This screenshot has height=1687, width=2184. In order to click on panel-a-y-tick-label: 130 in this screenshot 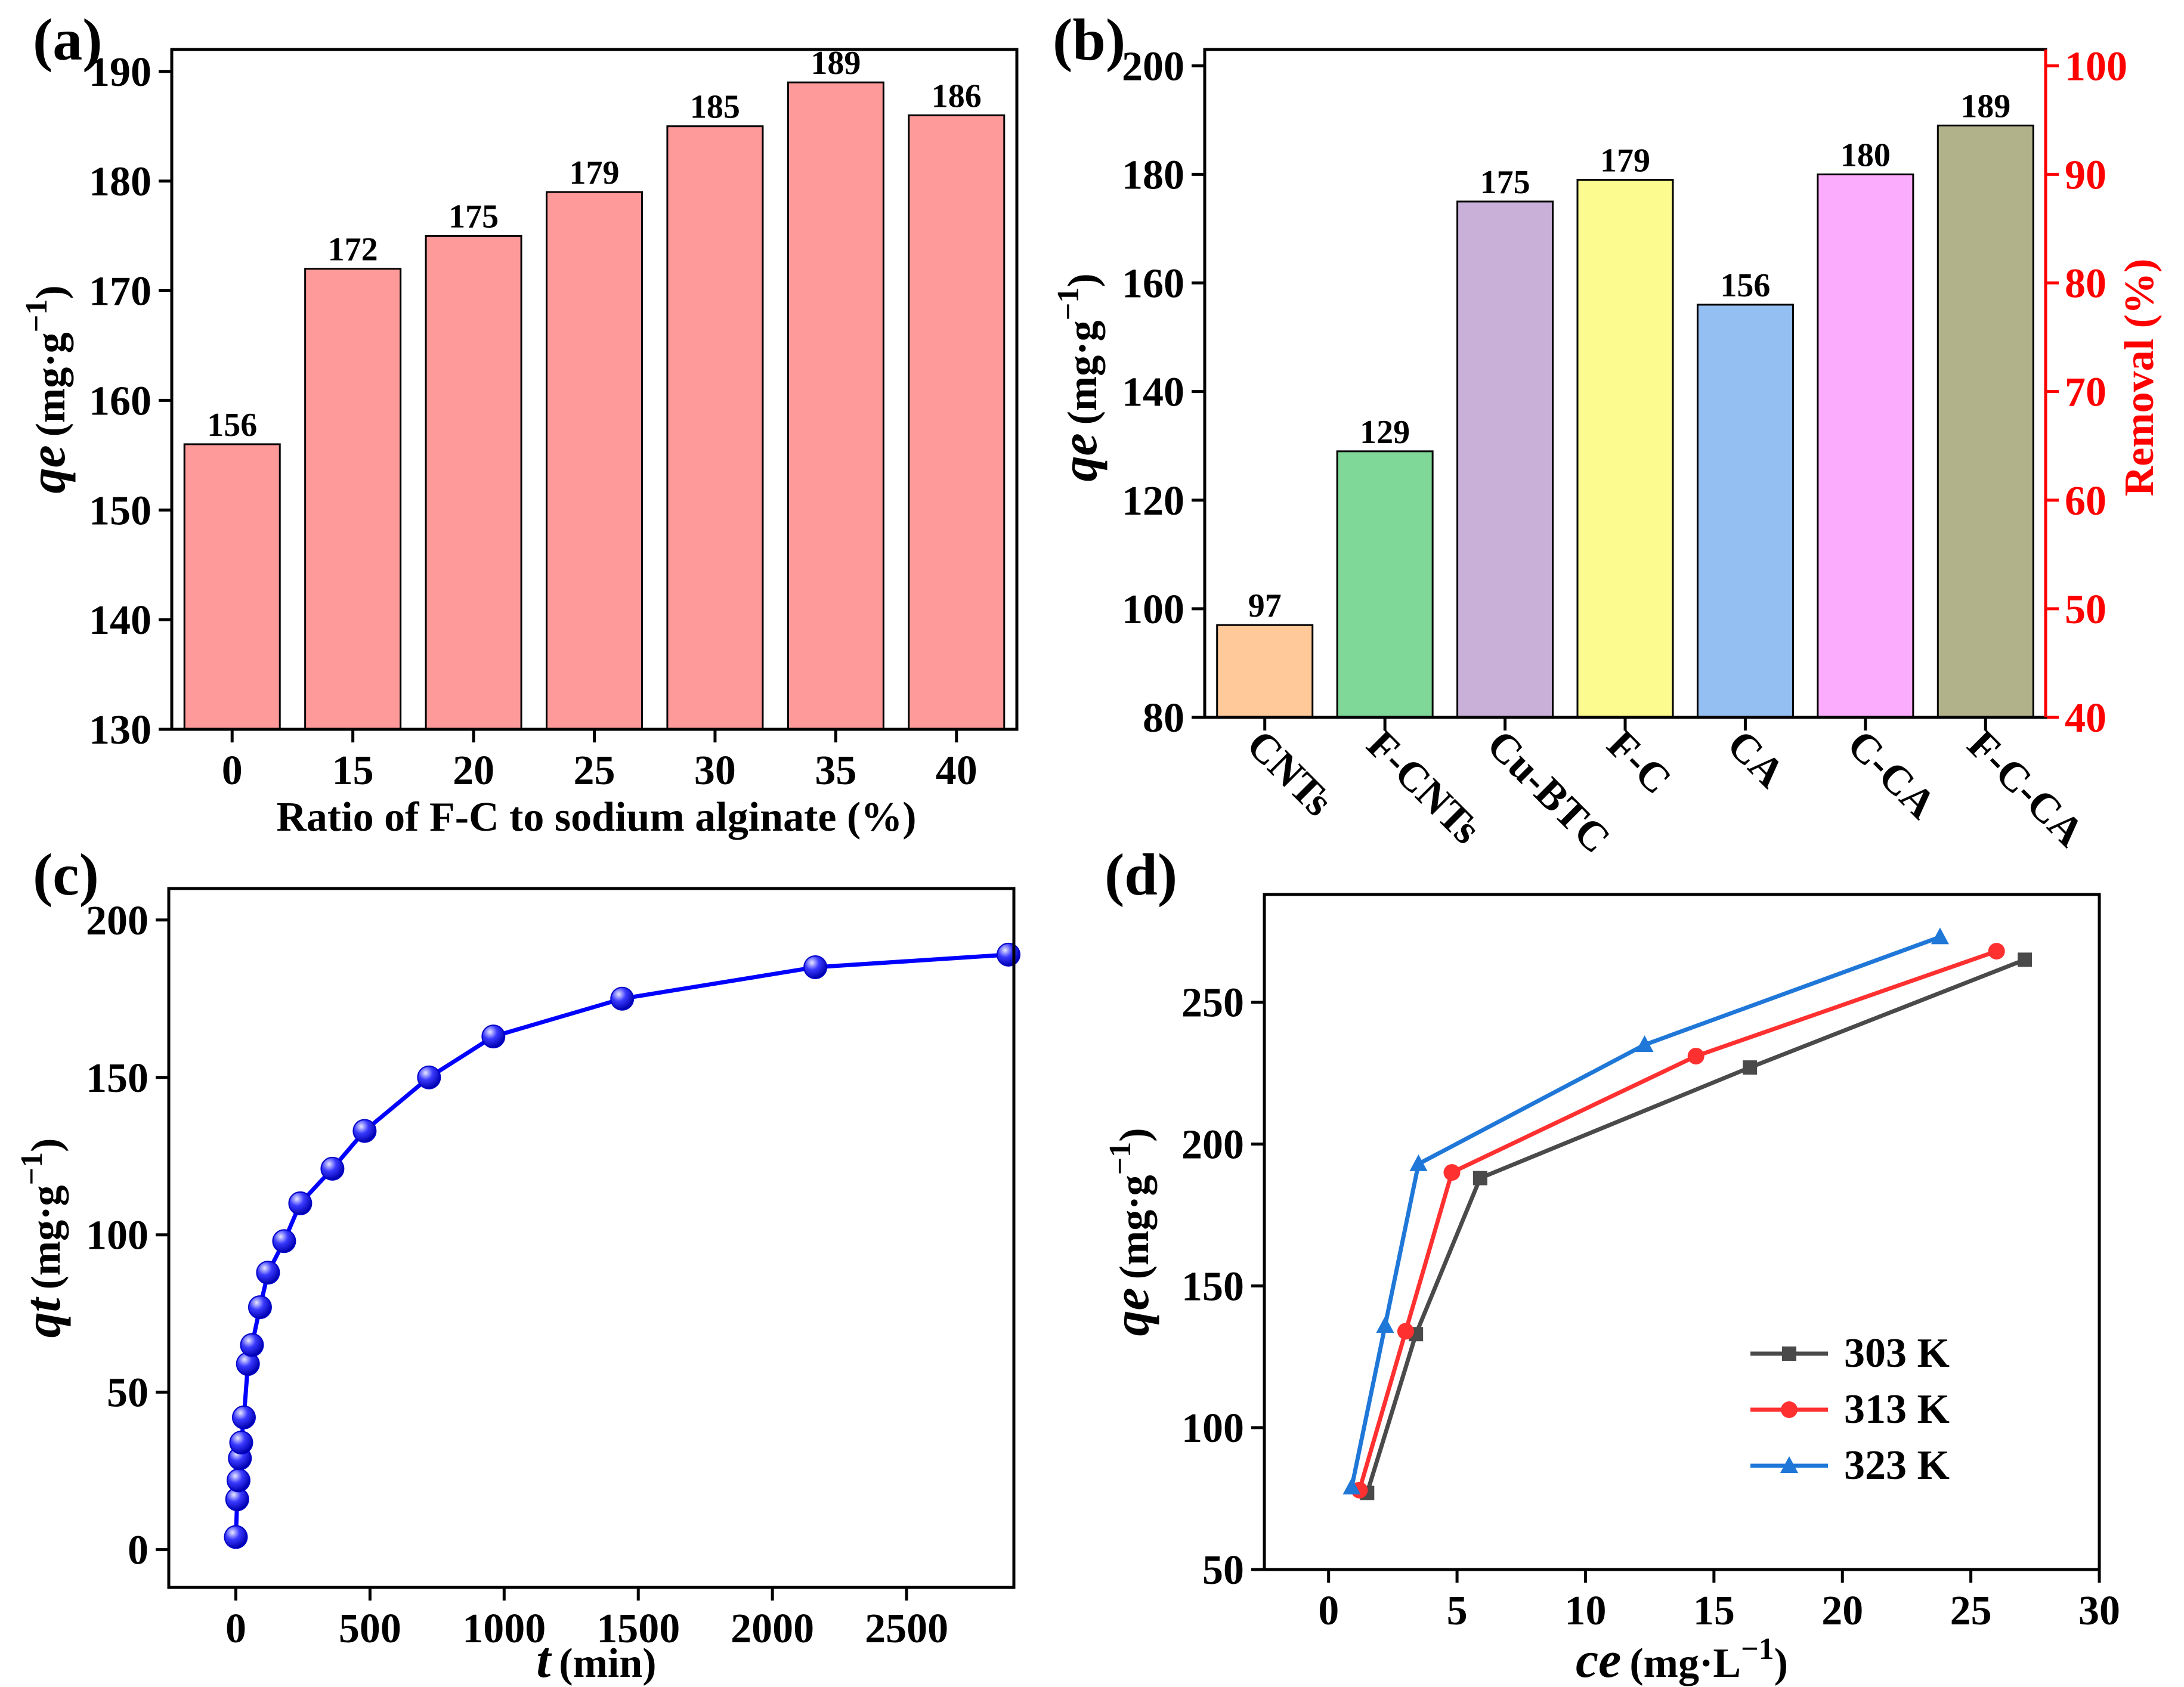, I will do `click(120, 730)`.